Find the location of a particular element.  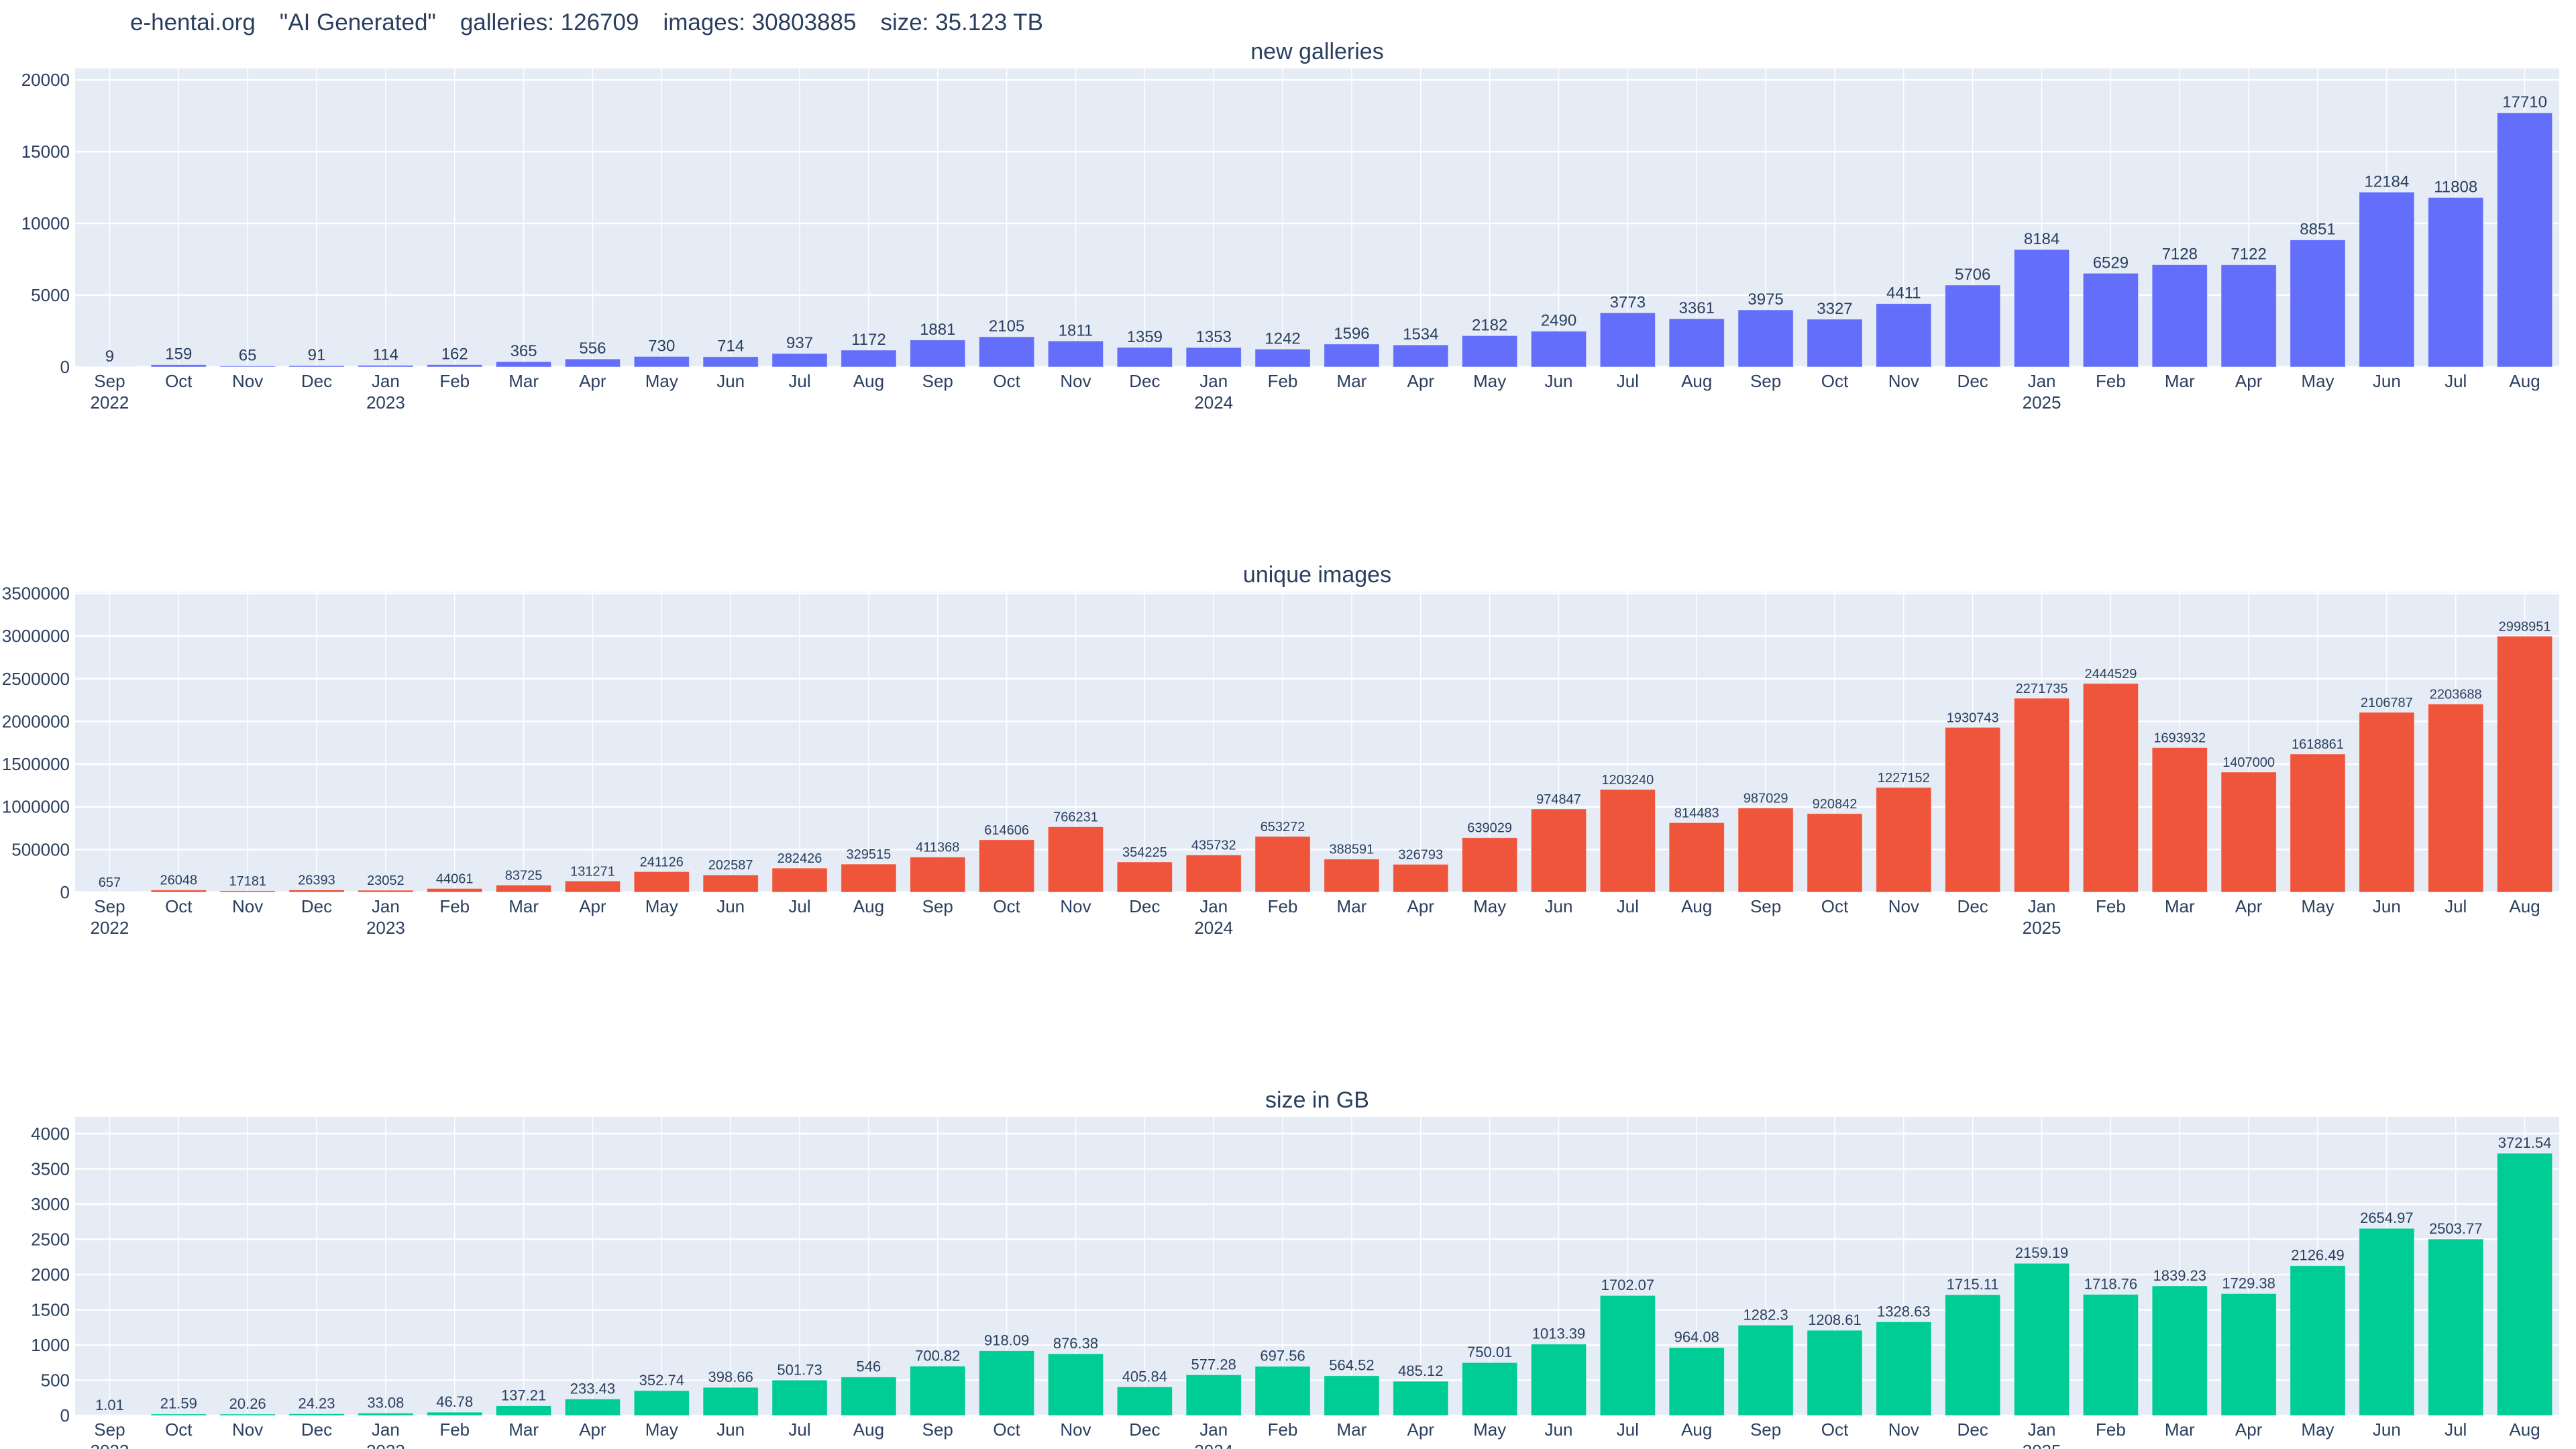

x-tick-label: Apr is located at coordinates (592, 1429).